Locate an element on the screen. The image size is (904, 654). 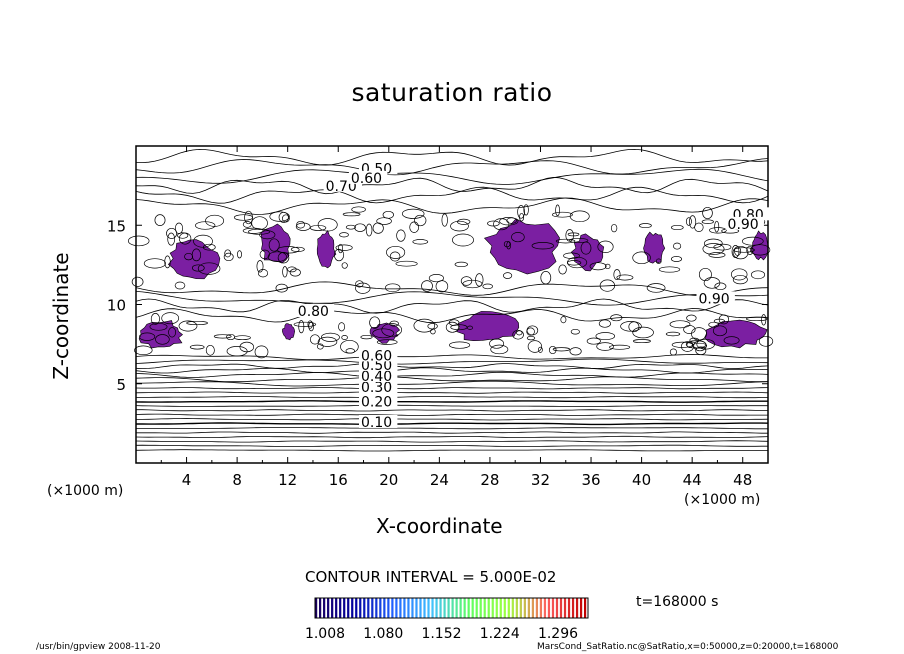
x-tick-label: 8 is located at coordinates (237, 480).